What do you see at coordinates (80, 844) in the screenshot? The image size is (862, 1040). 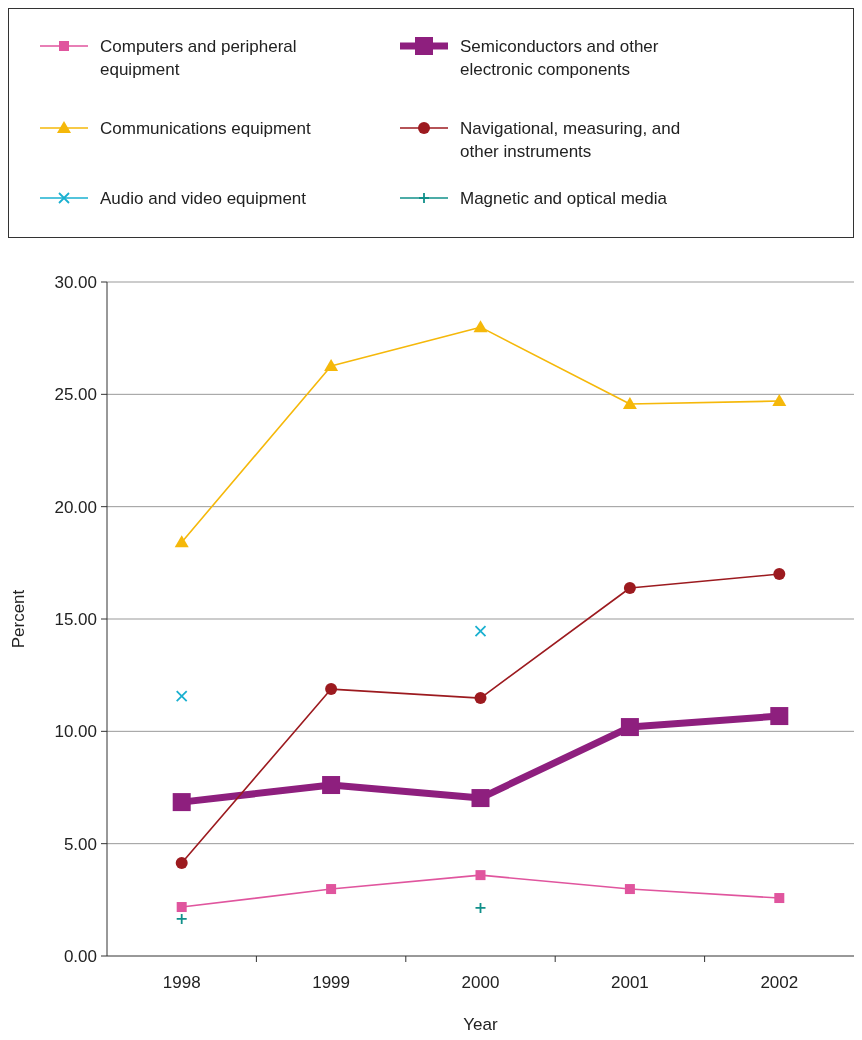 I see `y-tick-label: 5.00` at bounding box center [80, 844].